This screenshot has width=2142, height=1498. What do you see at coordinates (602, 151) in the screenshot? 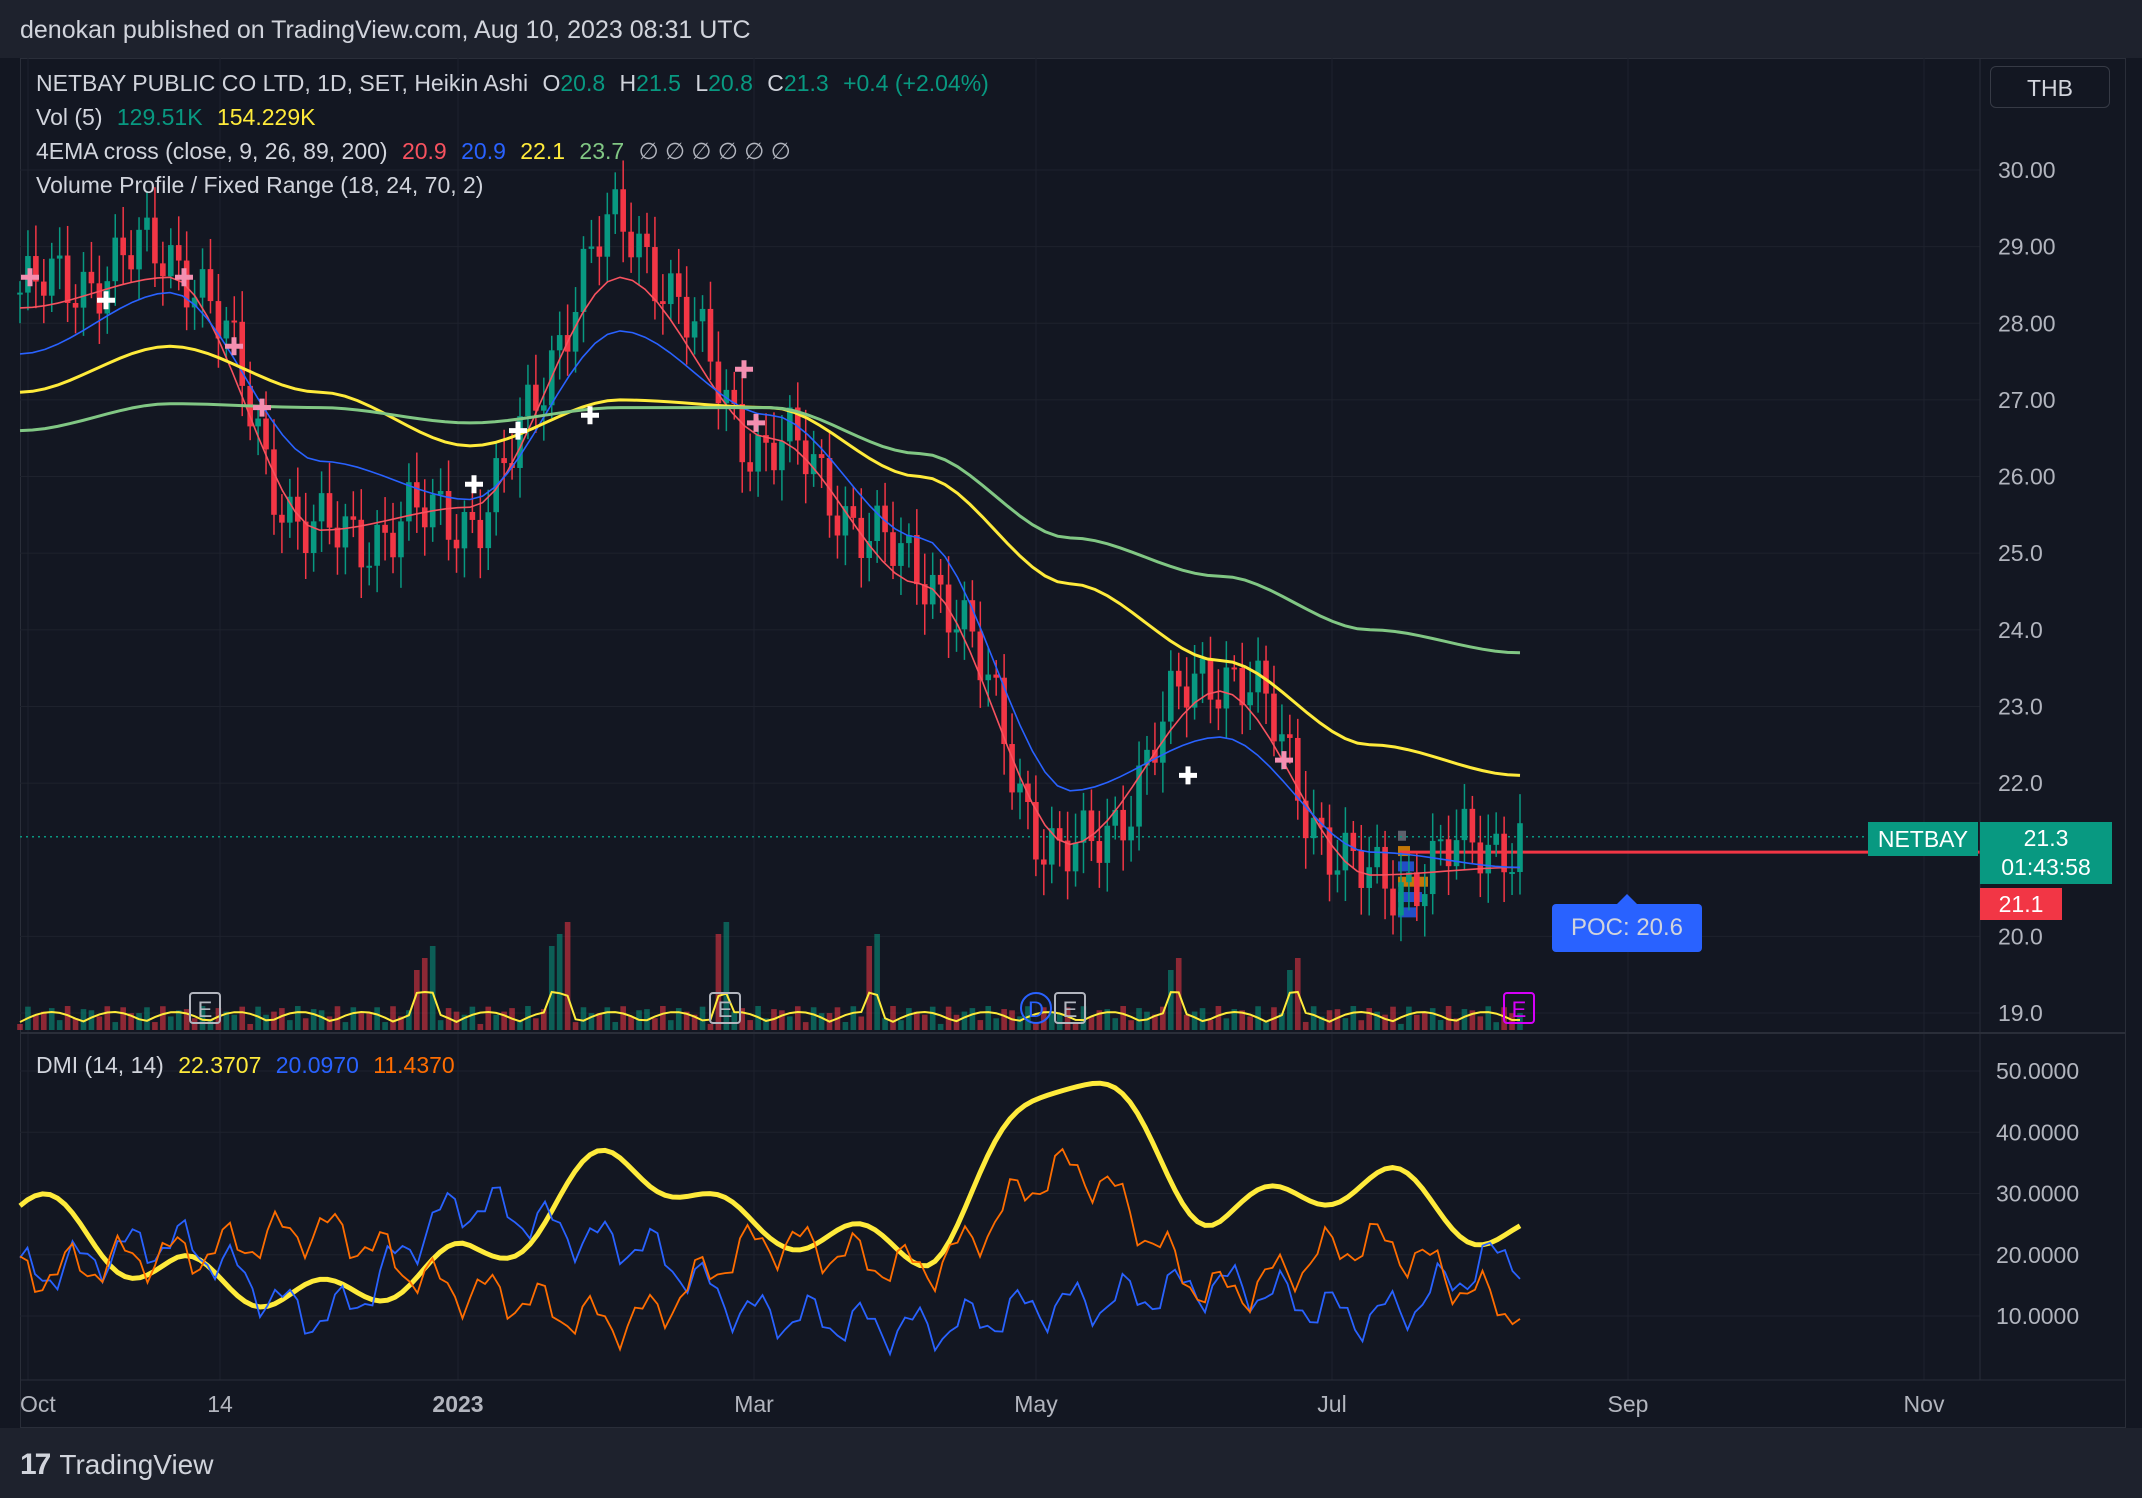
I see `ema200-value: 23.7` at bounding box center [602, 151].